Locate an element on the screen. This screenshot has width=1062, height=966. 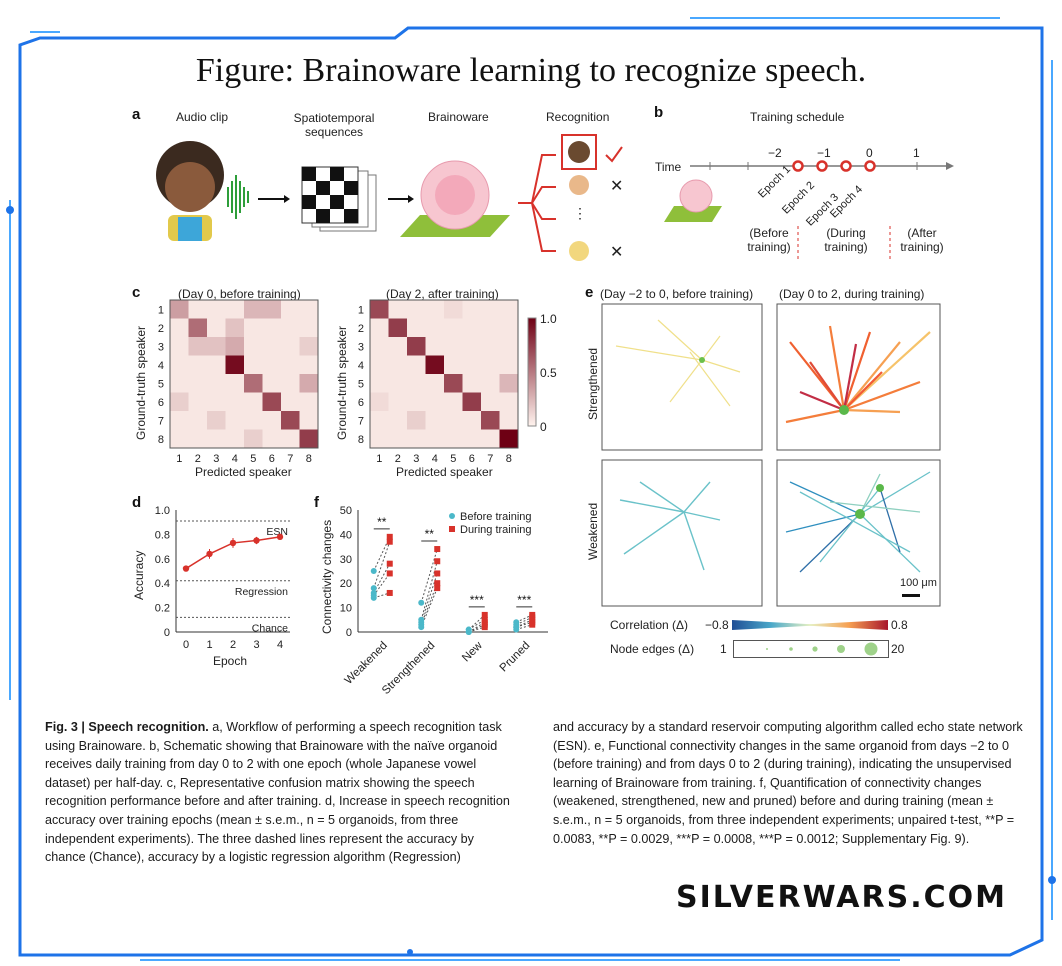
y-tick-label: 1 is located at coordinates (161, 310).